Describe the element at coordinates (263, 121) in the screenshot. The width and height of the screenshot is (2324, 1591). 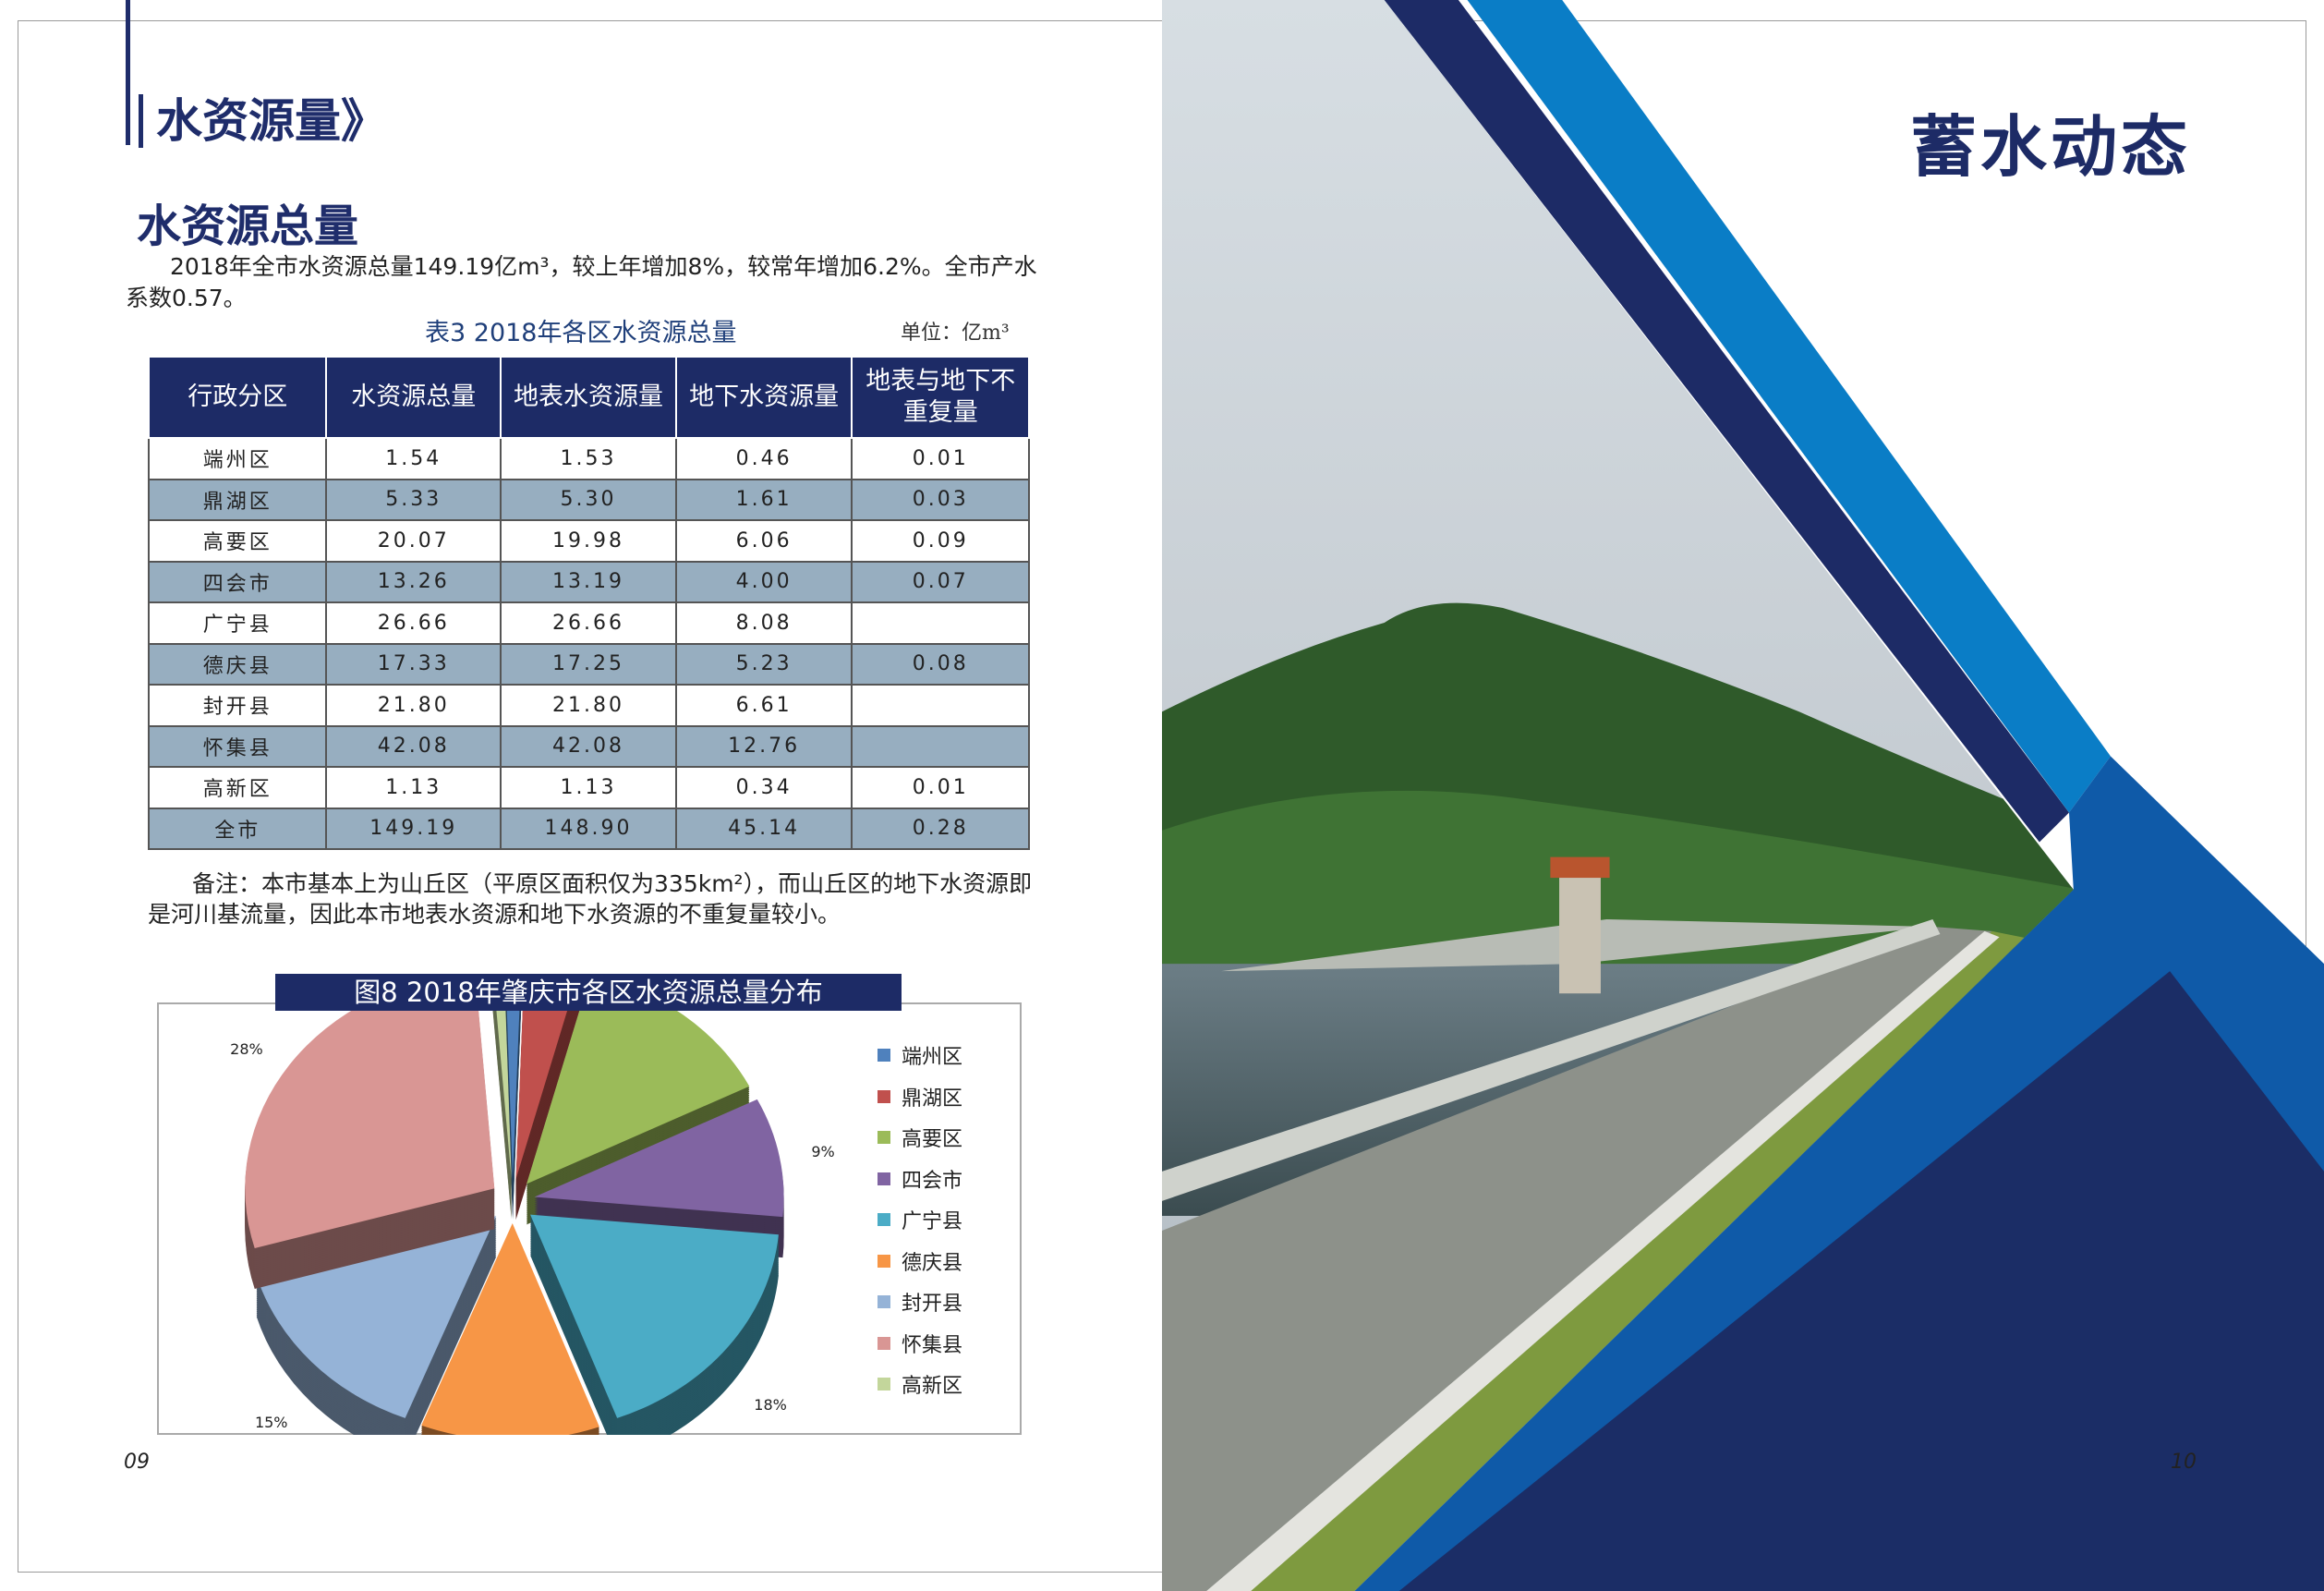
I see `section-title: 水资源量》` at that location.